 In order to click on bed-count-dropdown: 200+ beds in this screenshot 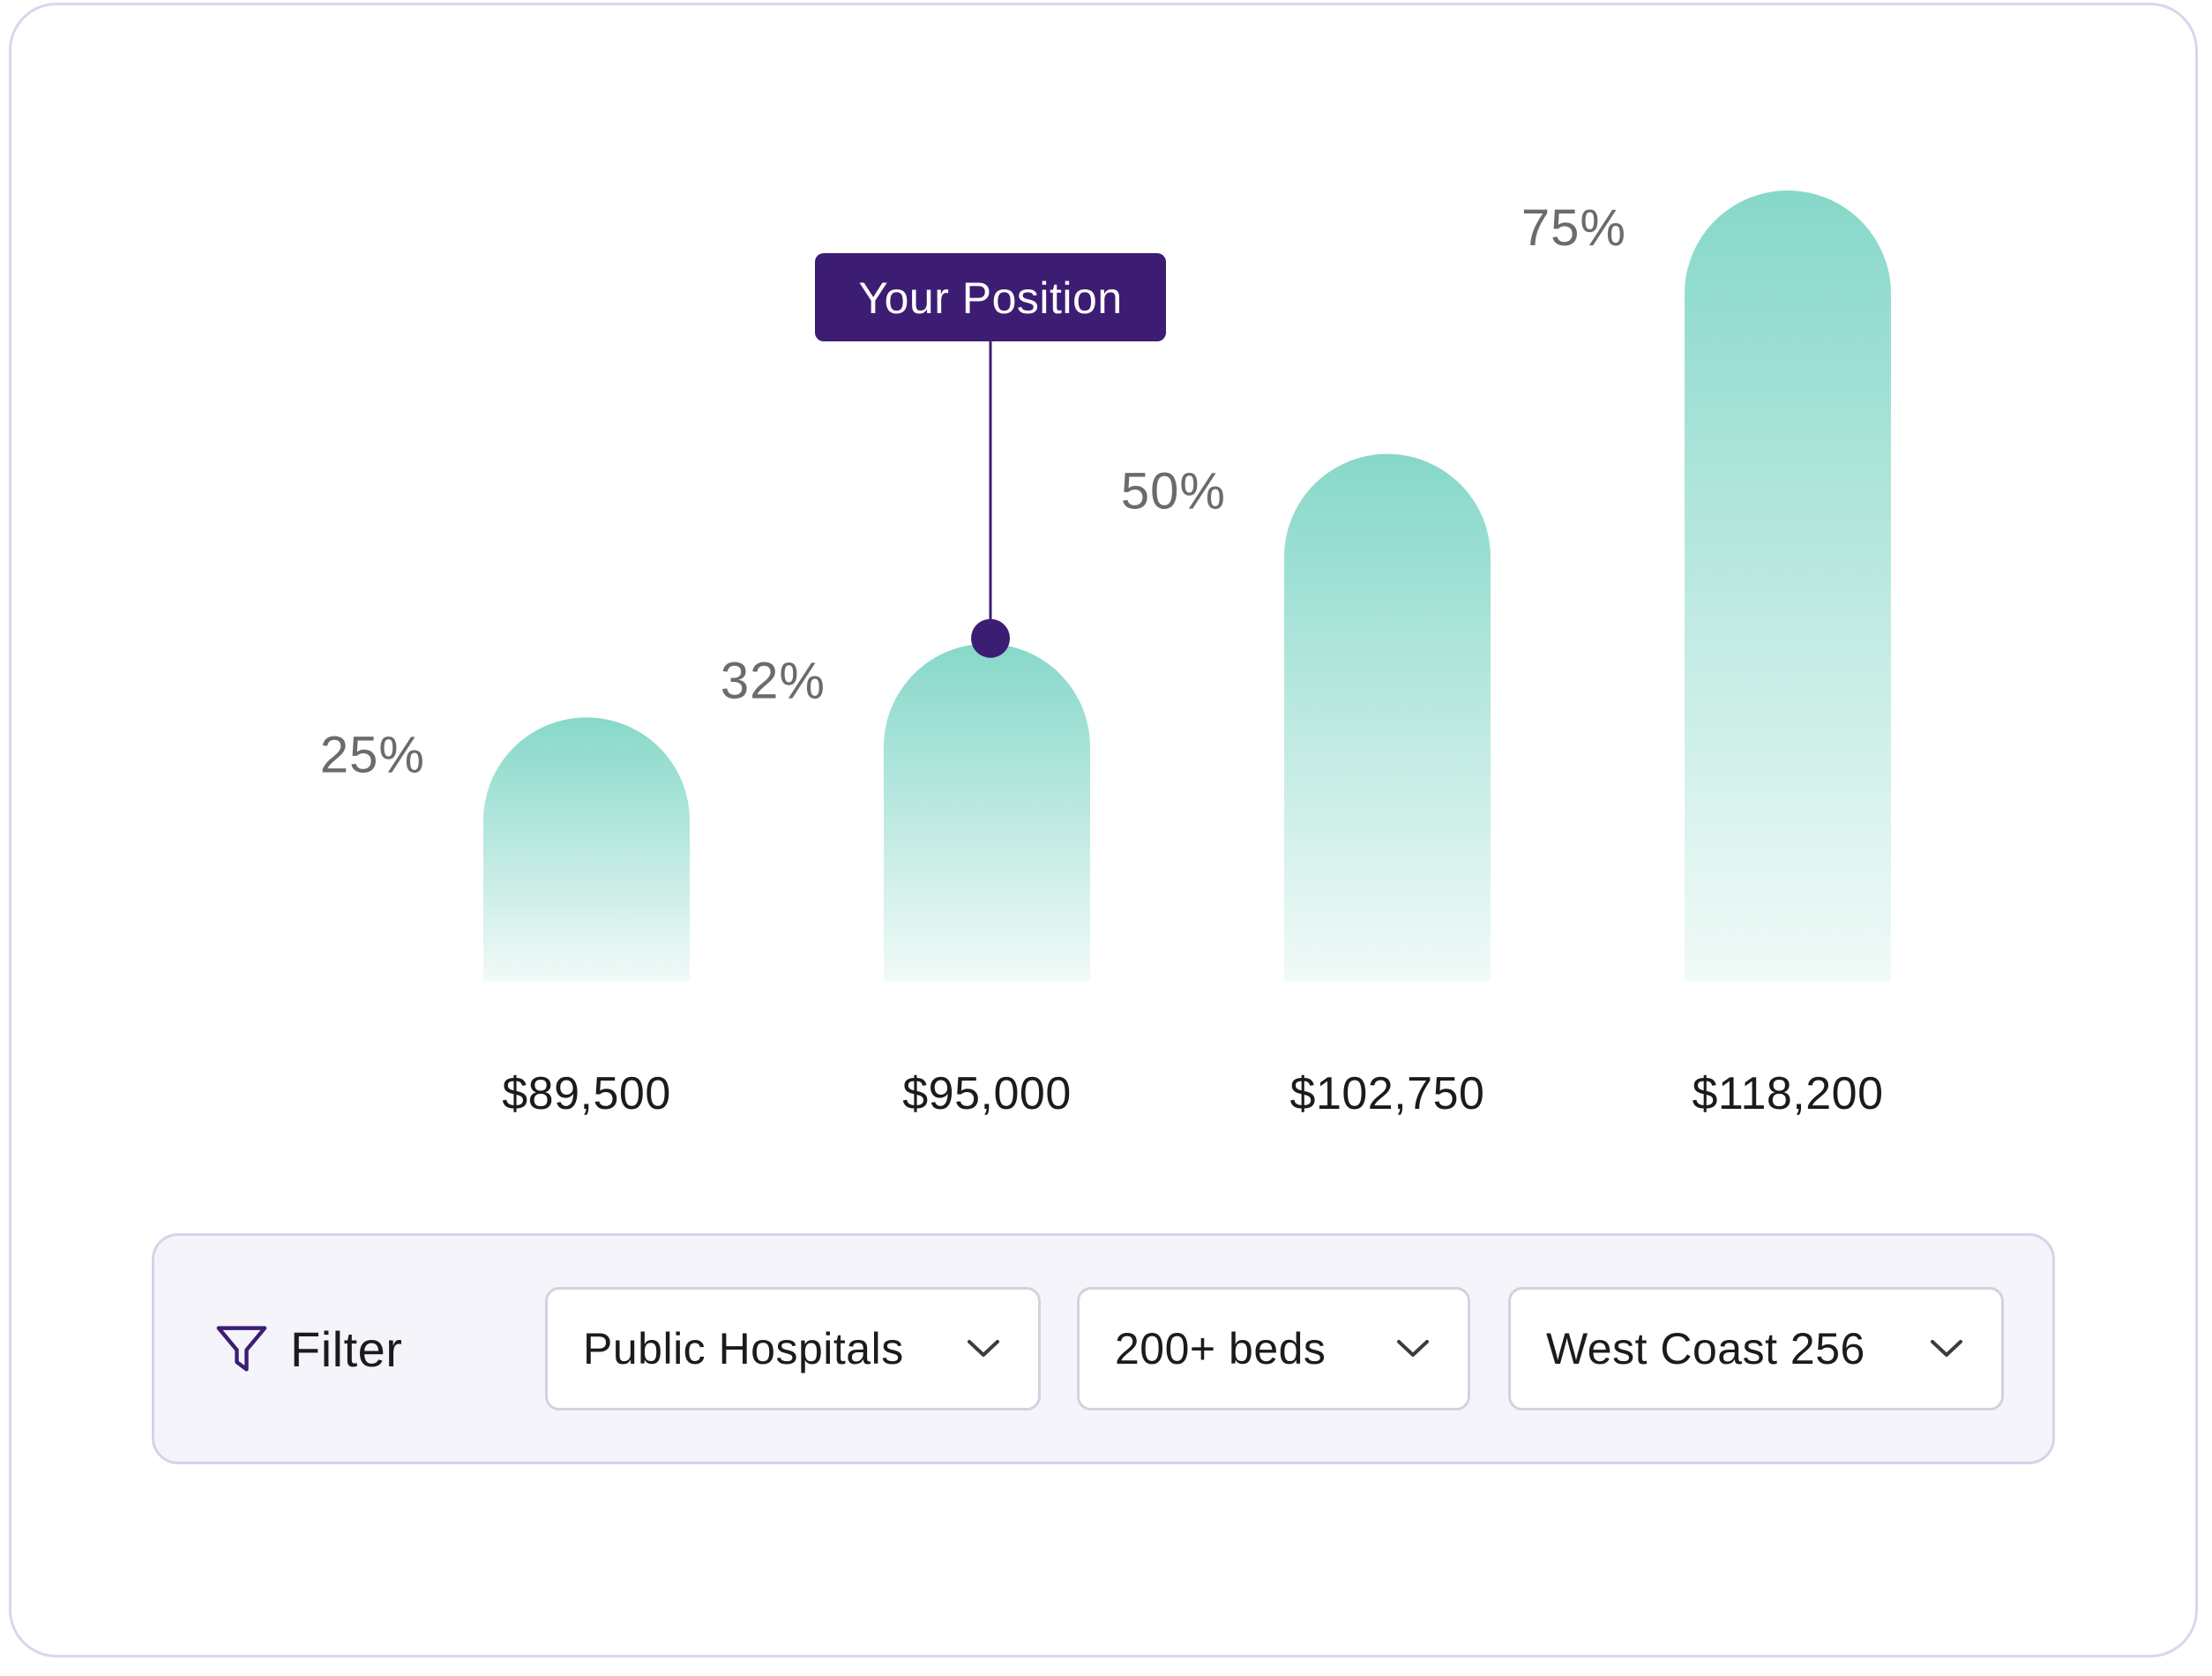, I will do `click(1273, 1348)`.